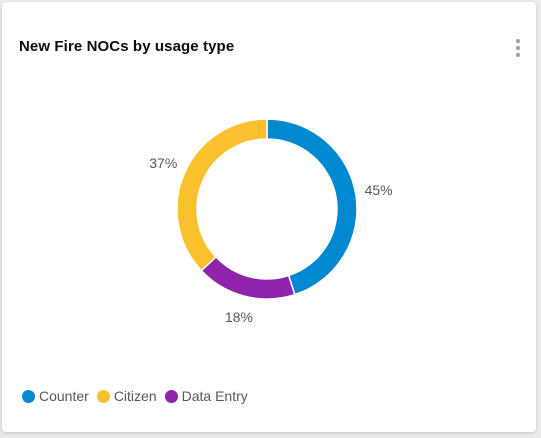 This screenshot has height=438, width=541. Describe the element at coordinates (64, 396) in the screenshot. I see `legend-label-counter: Counter` at that location.